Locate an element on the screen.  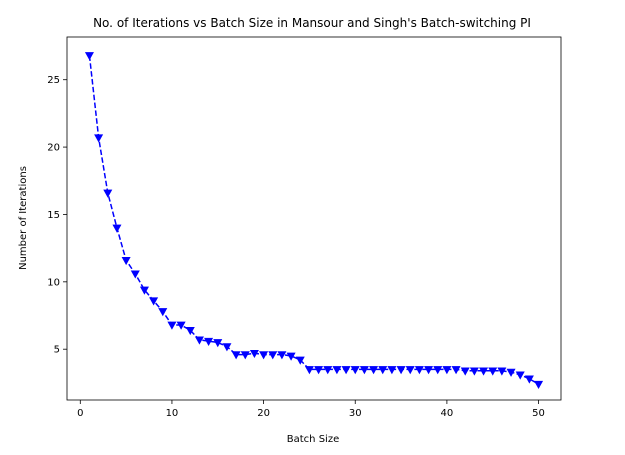
x-tick-label: 0 is located at coordinates (80, 413).